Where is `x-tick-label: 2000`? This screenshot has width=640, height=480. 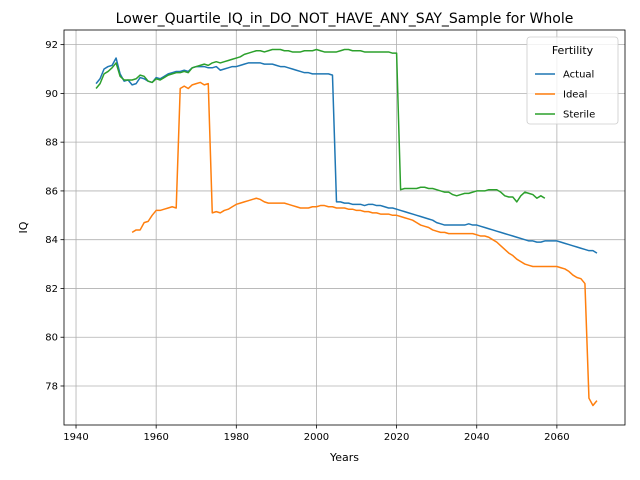 x-tick-label: 2000 is located at coordinates (316, 437).